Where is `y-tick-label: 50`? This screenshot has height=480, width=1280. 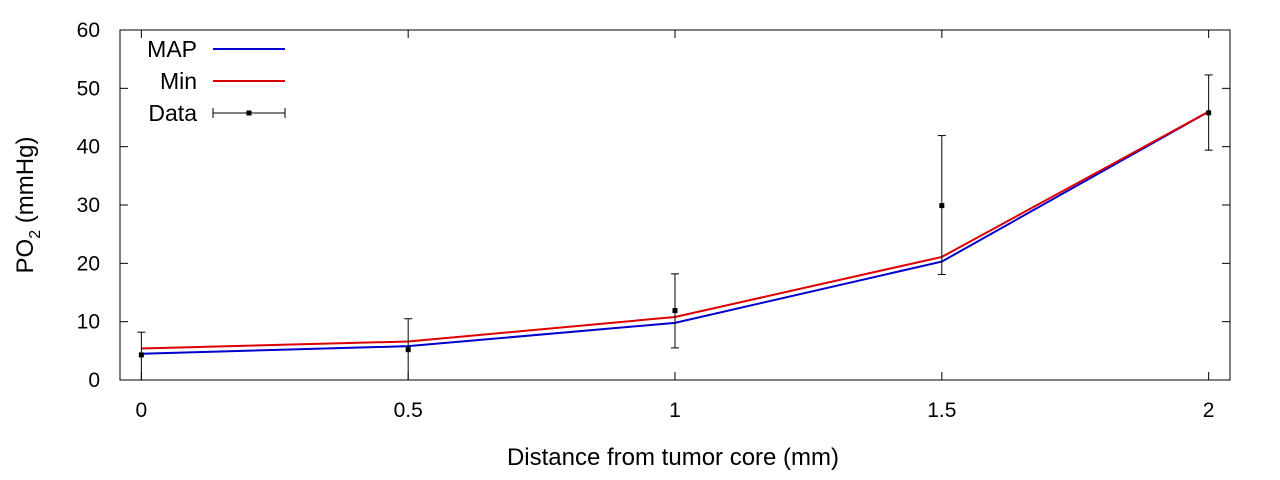 y-tick-label: 50 is located at coordinates (88, 88).